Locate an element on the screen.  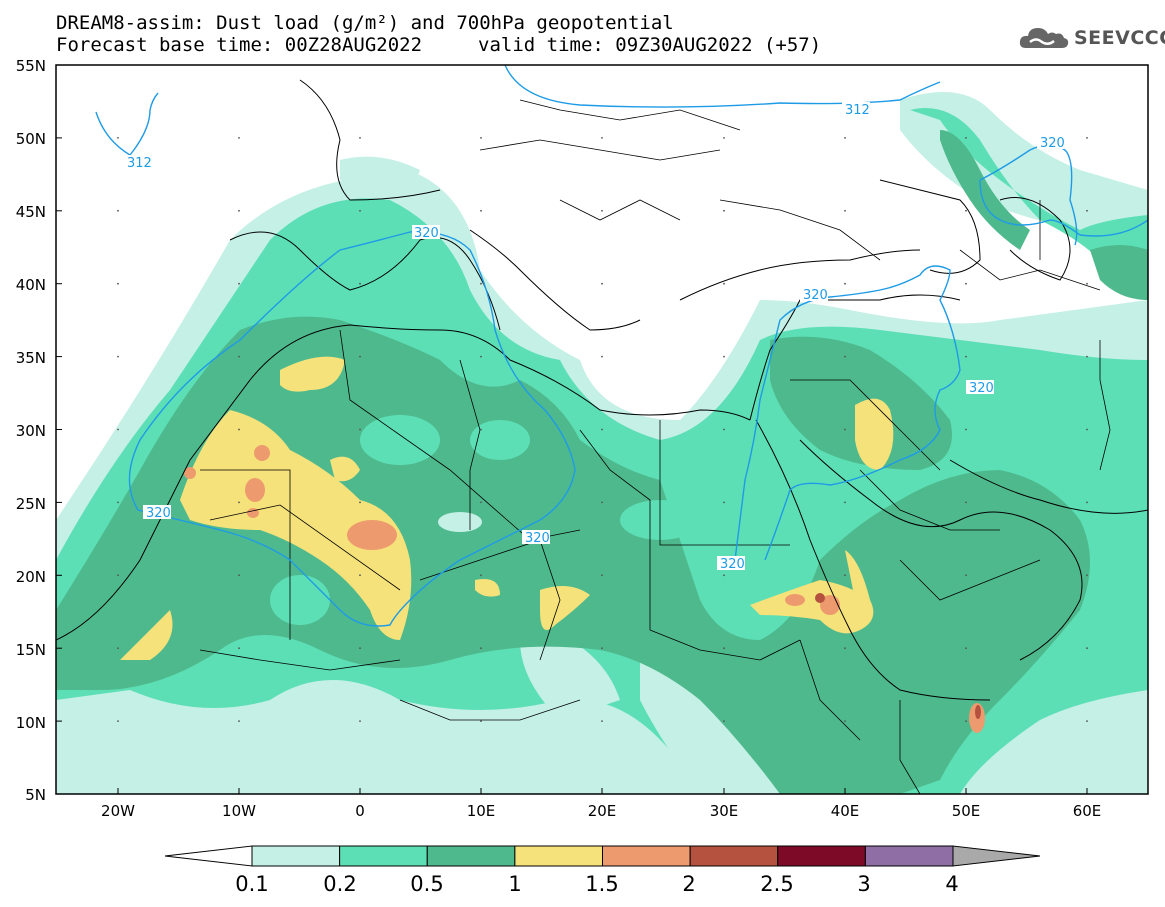
lon-label: 20W is located at coordinates (118, 811).